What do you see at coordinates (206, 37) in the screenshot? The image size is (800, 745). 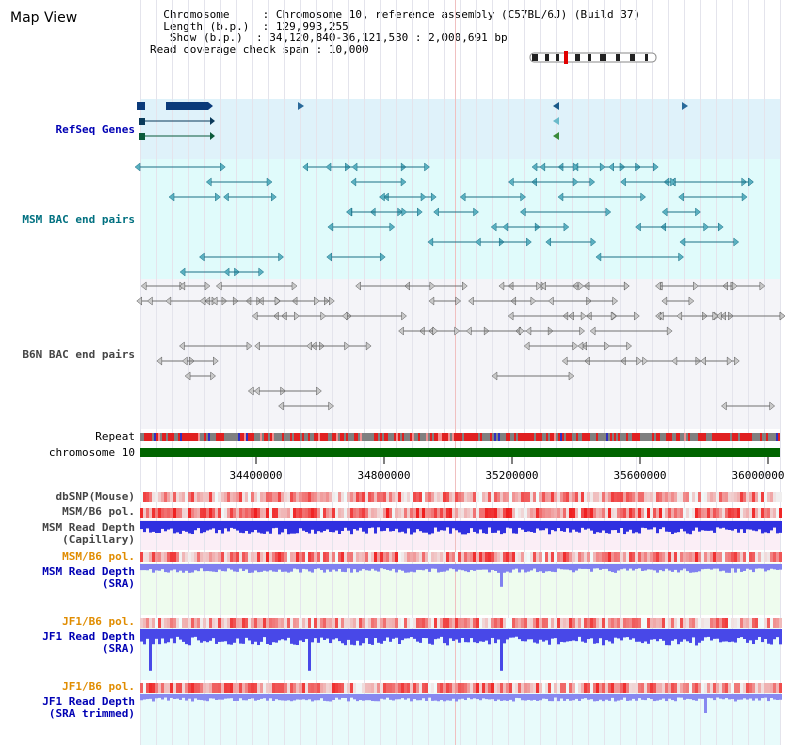 I see `show-key: Show (b.p.)` at bounding box center [206, 37].